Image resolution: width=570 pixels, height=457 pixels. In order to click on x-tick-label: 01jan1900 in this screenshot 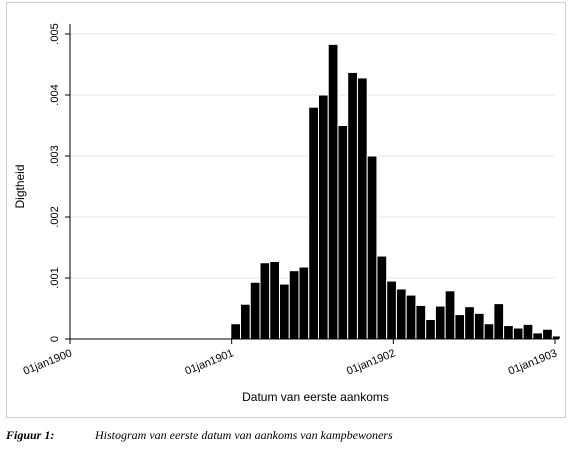, I will do `click(48, 362)`.